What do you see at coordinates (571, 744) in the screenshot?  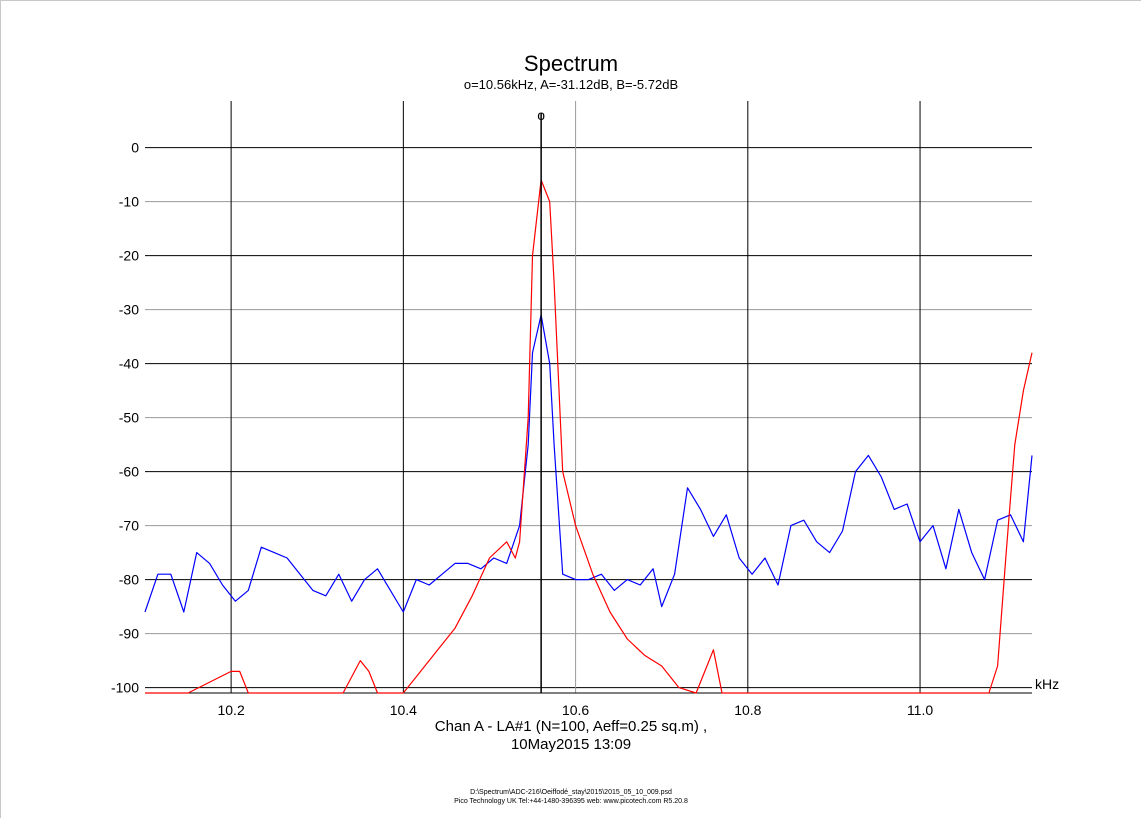 I see `chart-caption-line2: 10May2015 13:09` at bounding box center [571, 744].